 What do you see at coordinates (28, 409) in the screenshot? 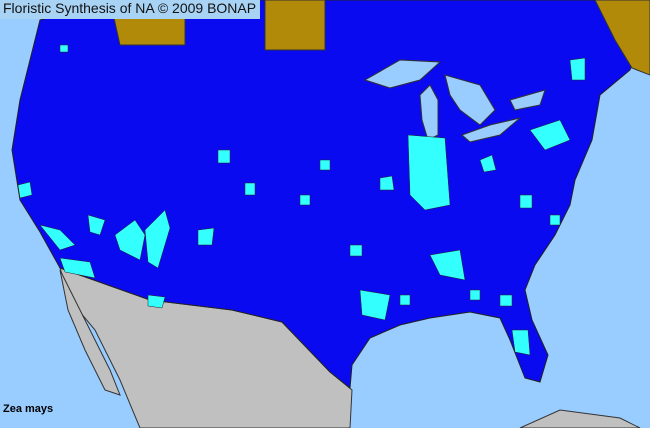
I see `species-label: Zea mays` at bounding box center [28, 409].